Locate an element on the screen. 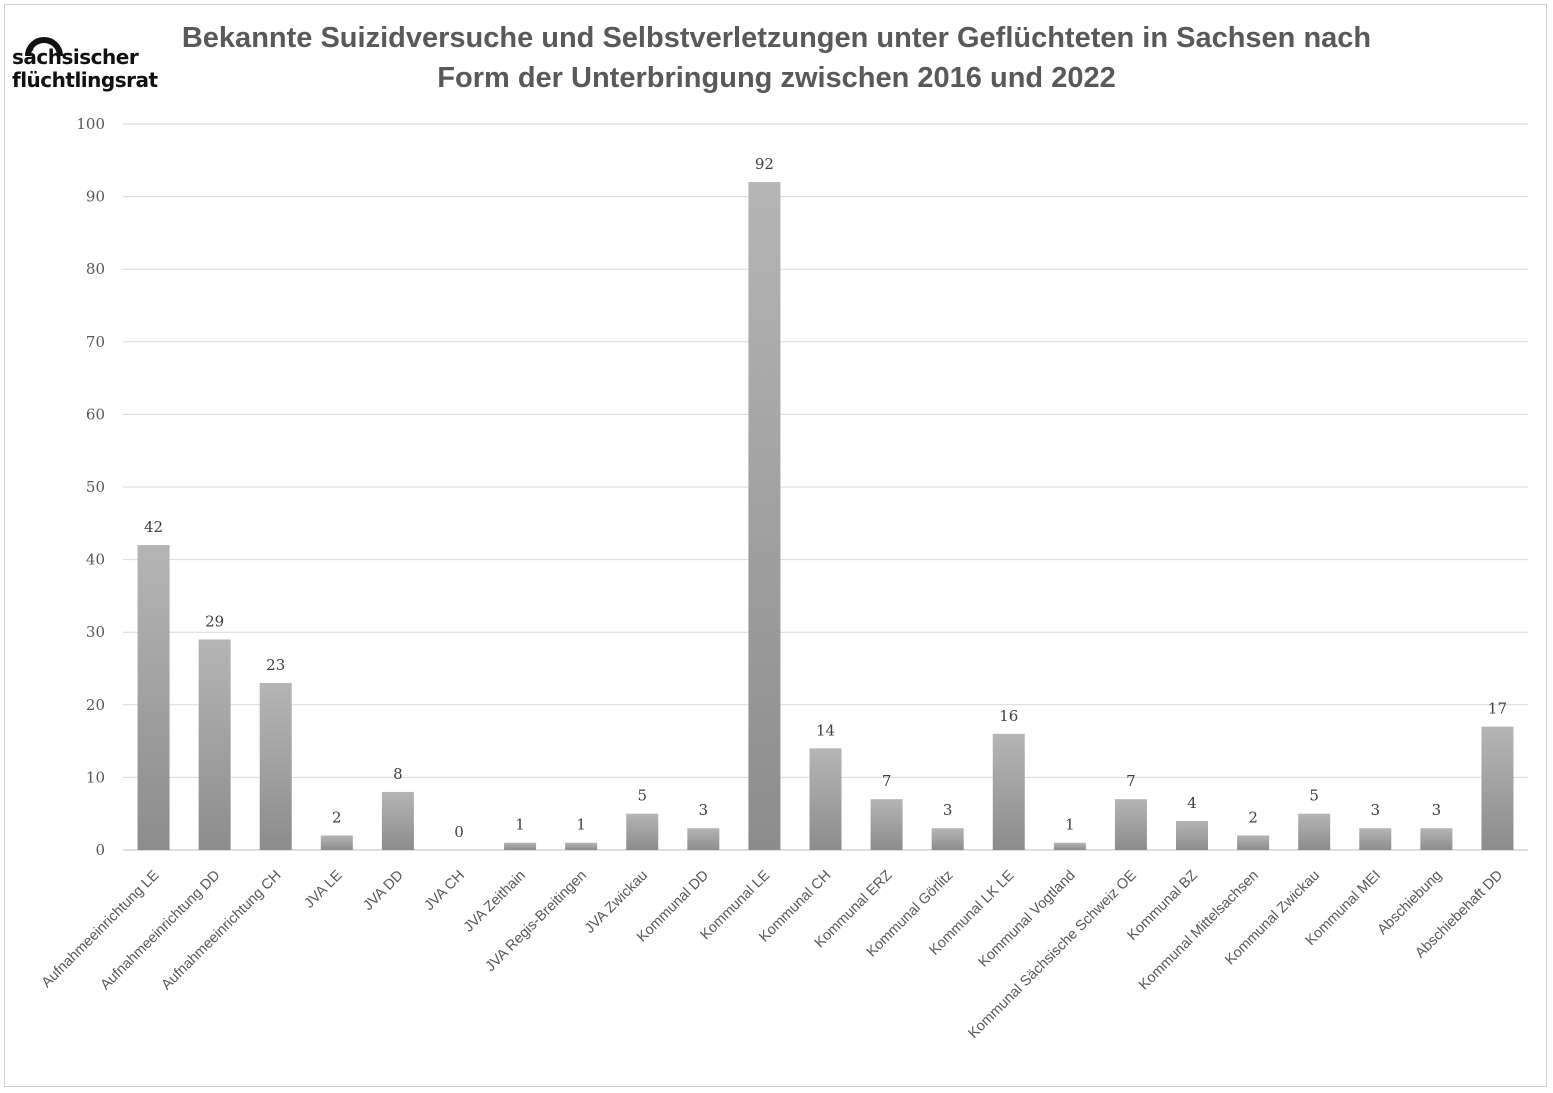 Image resolution: width=1553 pixels, height=1093 pixels. y-tick-label: 30 is located at coordinates (95, 632).